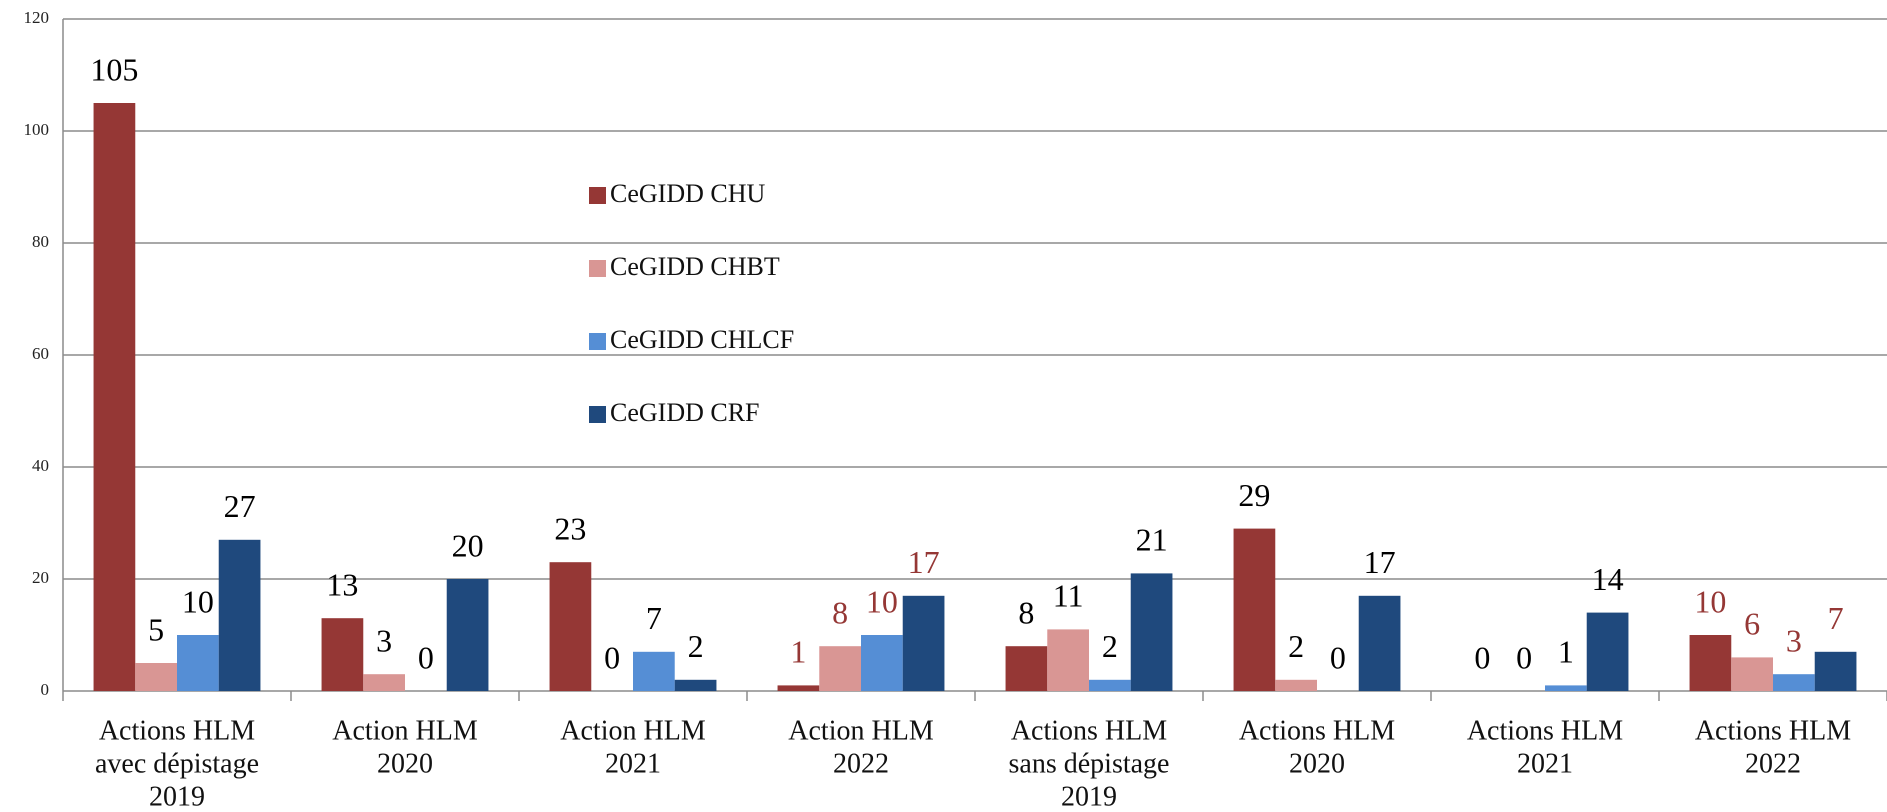  What do you see at coordinates (156, 629) in the screenshot?
I see `value-label: 5` at bounding box center [156, 629].